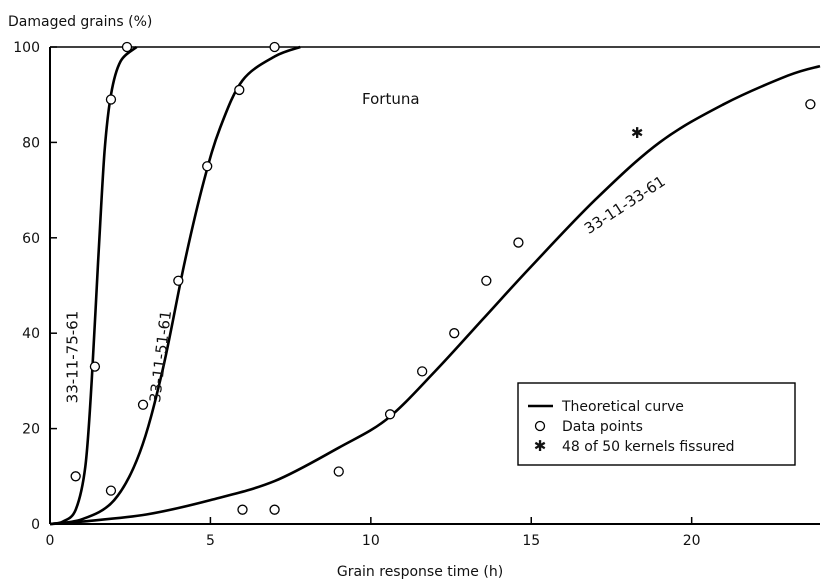  I want to click on y-tick-label: 80, so click(31, 143).